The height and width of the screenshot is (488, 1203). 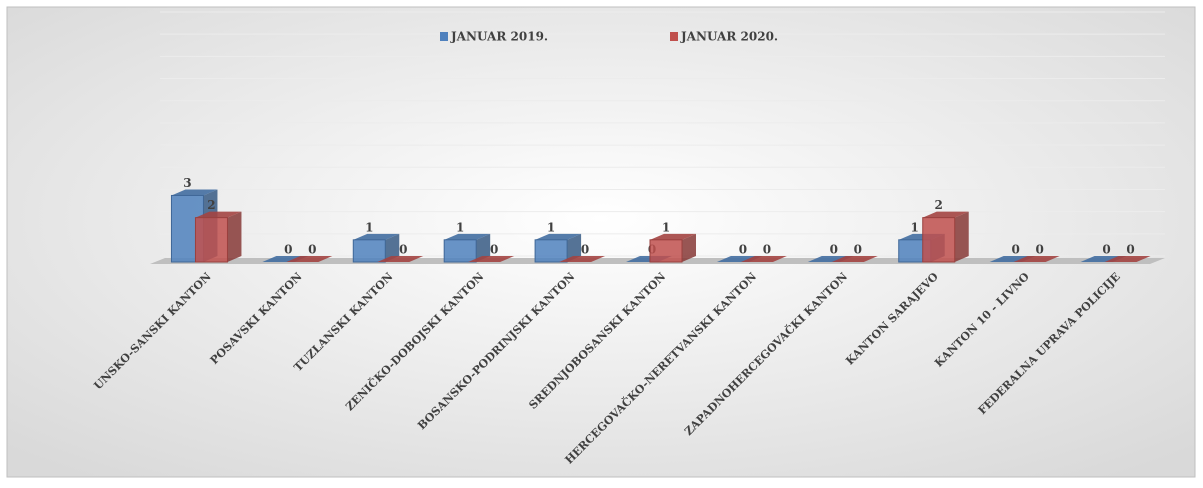 I want to click on legend-label: JANUAR 2019., so click(x=499, y=37).